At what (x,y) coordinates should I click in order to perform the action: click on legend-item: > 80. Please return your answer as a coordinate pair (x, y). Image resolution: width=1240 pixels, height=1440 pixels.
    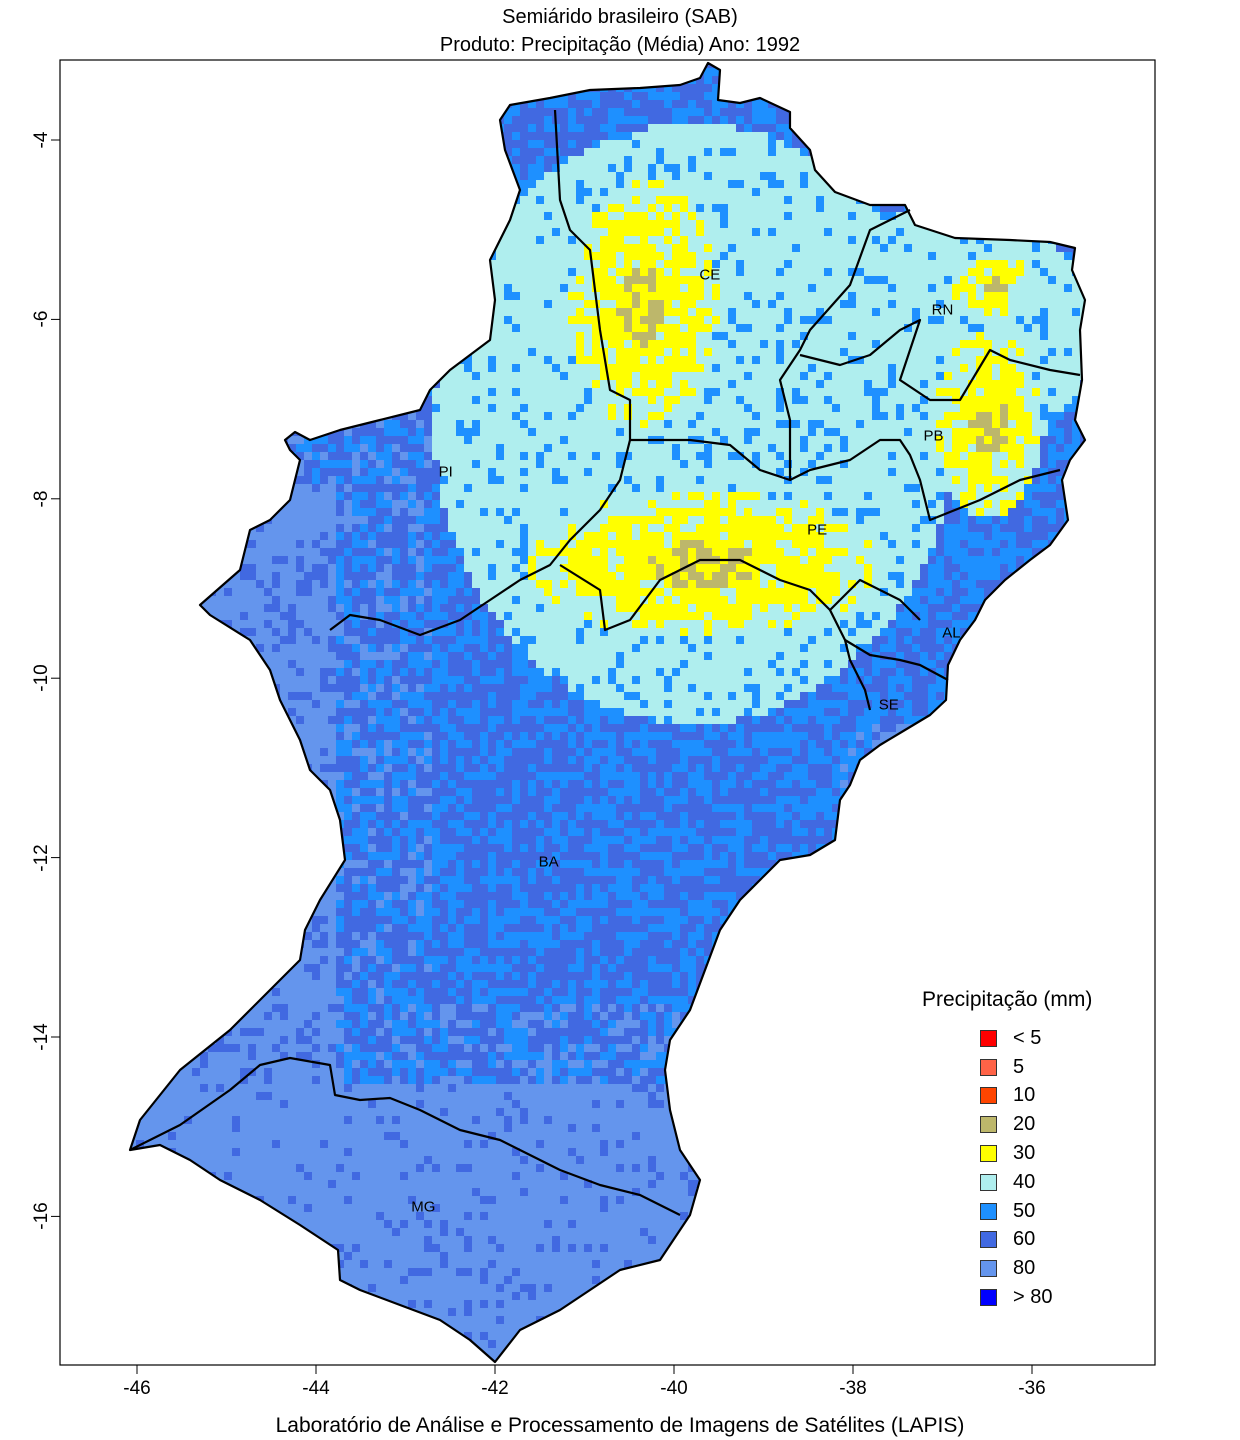
    Looking at the image, I should click on (1064, 1297).